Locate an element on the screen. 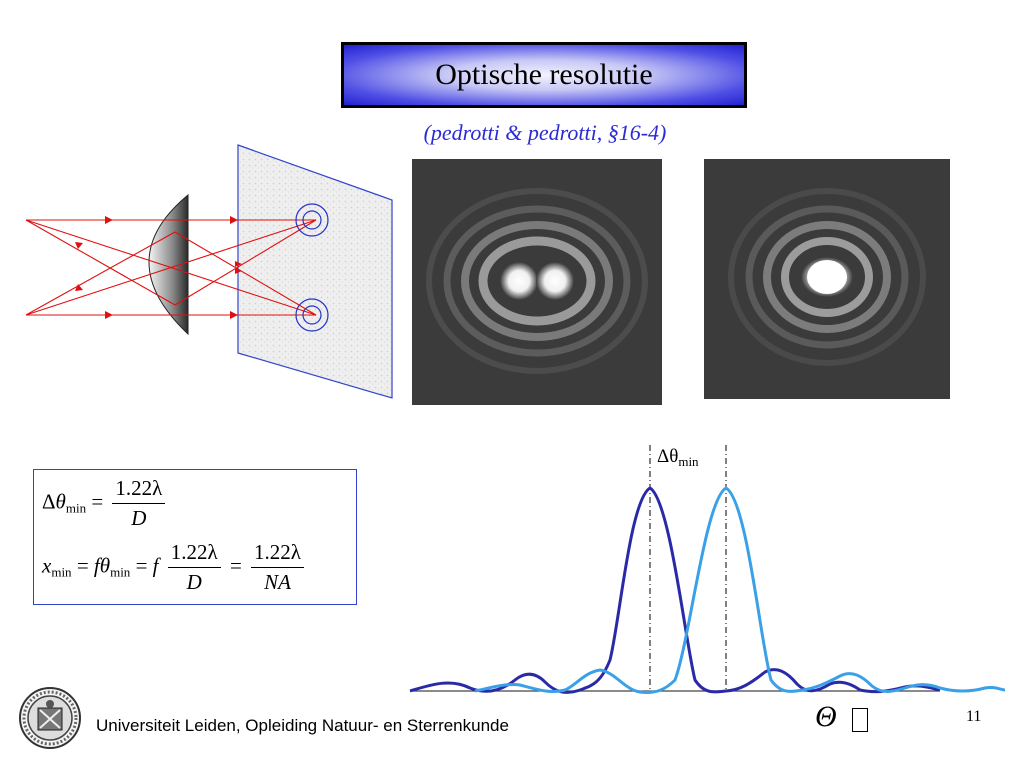 The height and width of the screenshot is (768, 1024). airy-pattern-two-peaks is located at coordinates (537, 282).